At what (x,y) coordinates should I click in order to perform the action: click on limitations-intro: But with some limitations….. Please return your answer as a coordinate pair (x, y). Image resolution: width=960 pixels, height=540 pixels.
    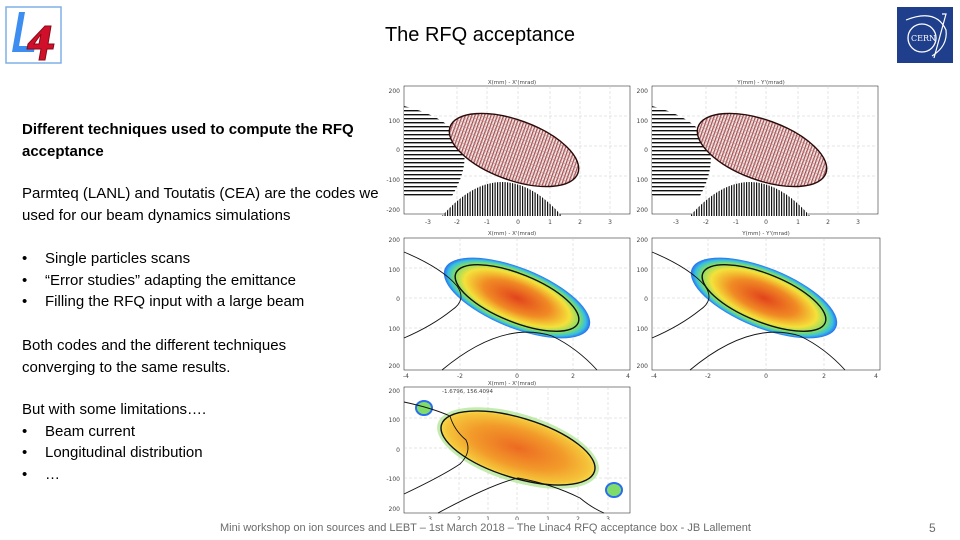
    Looking at the image, I should click on (114, 409).